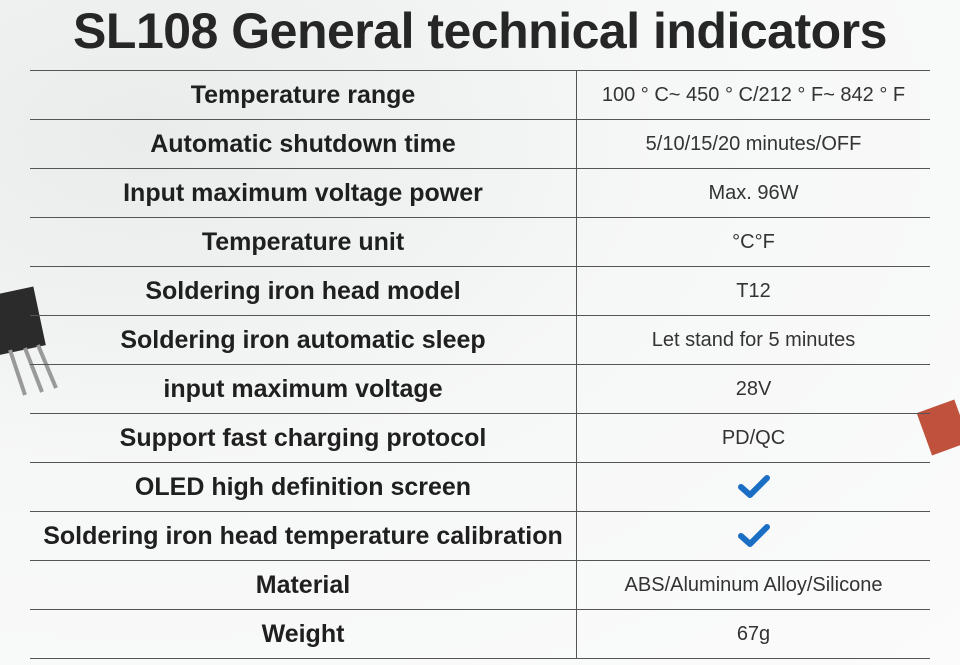 The height and width of the screenshot is (665, 960). I want to click on row-value: ABS/Aluminum Alloy/Silicone, so click(753, 584).